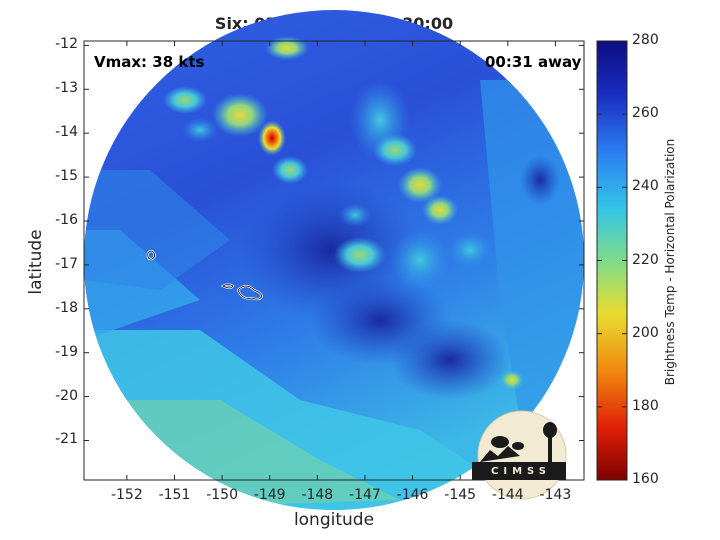 The width and height of the screenshot is (720, 540). What do you see at coordinates (149, 62) in the screenshot?
I see `vmax-label: Vmax: 38 kts` at bounding box center [149, 62].